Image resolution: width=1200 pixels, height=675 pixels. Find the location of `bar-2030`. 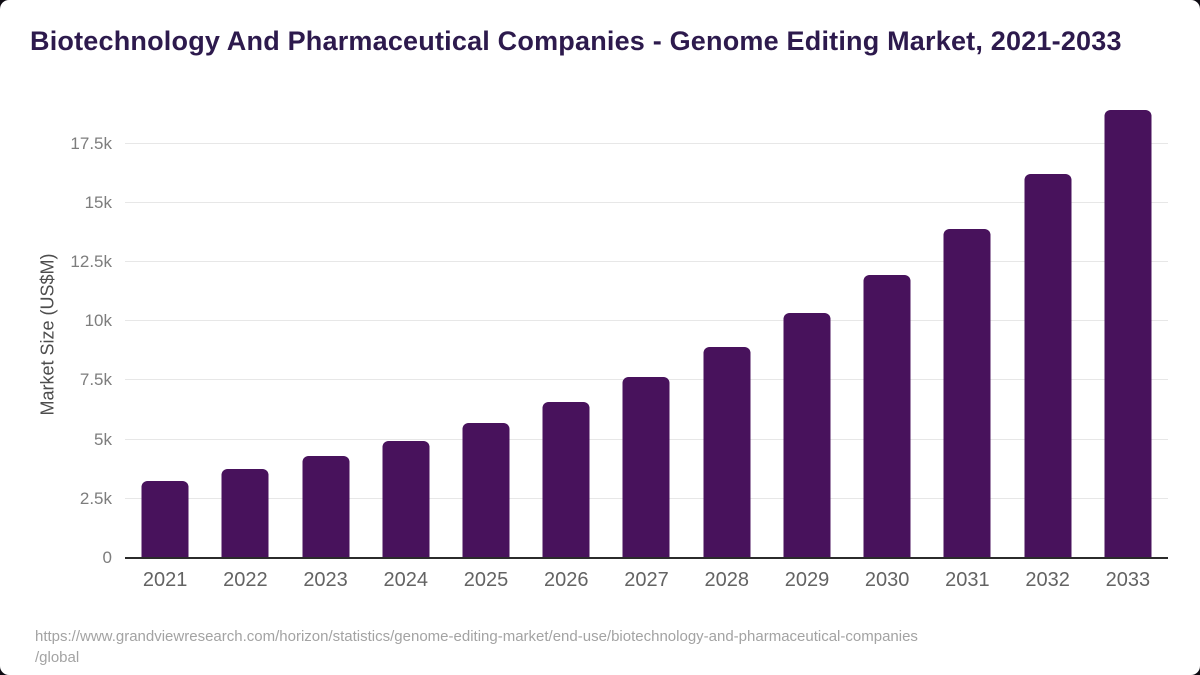

bar-2030 is located at coordinates (887, 416).